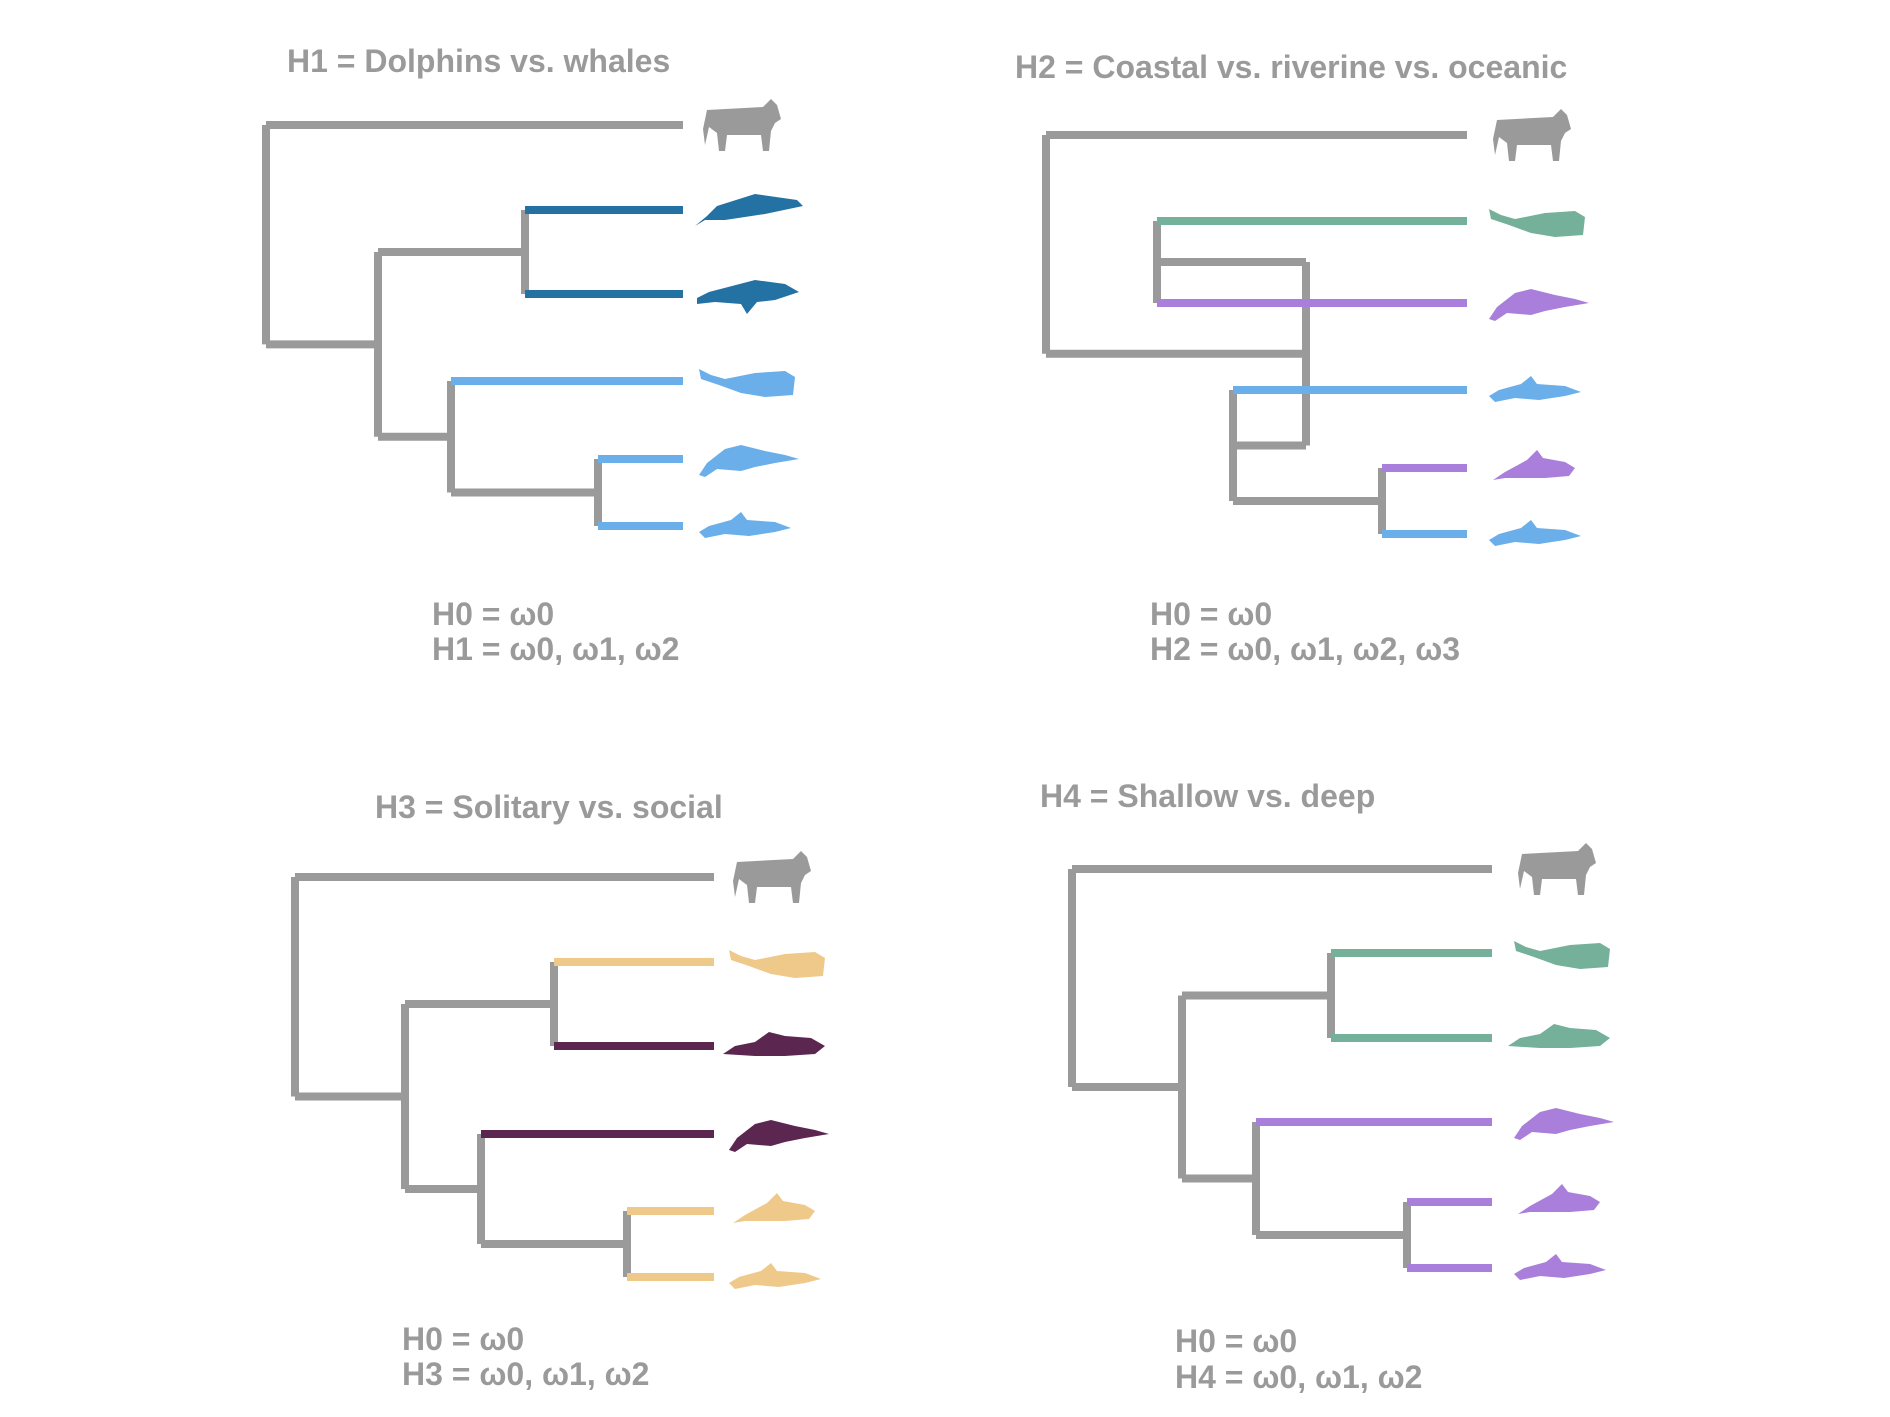  I want to click on panel-4-title: H4 = Shallow vs. deep, so click(1207, 796).